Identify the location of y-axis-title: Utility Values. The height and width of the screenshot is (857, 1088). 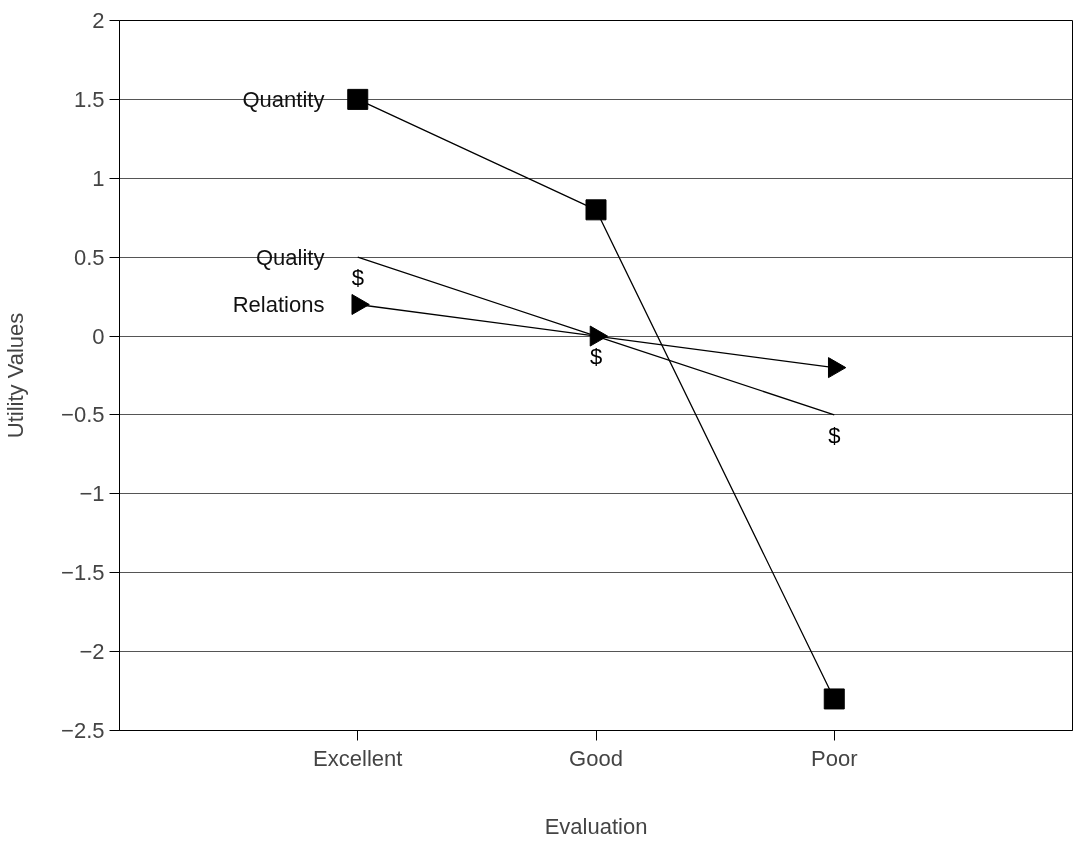
(16, 375).